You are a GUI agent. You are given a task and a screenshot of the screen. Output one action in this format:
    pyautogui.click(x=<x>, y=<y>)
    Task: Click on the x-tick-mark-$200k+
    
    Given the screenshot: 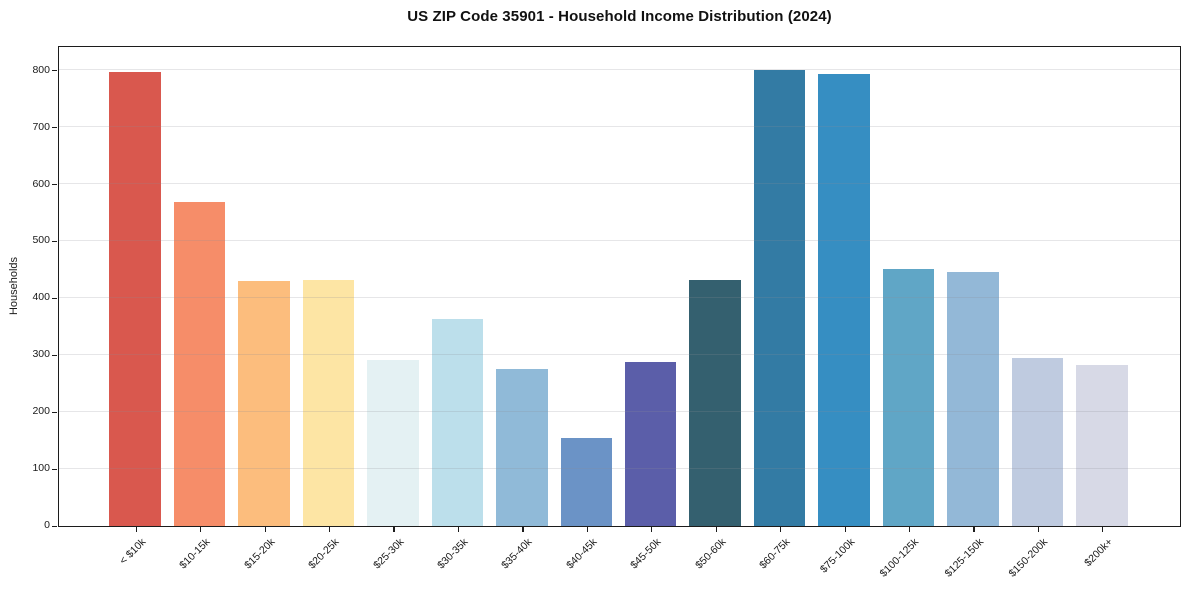 What is the action you would take?
    pyautogui.click(x=1103, y=529)
    